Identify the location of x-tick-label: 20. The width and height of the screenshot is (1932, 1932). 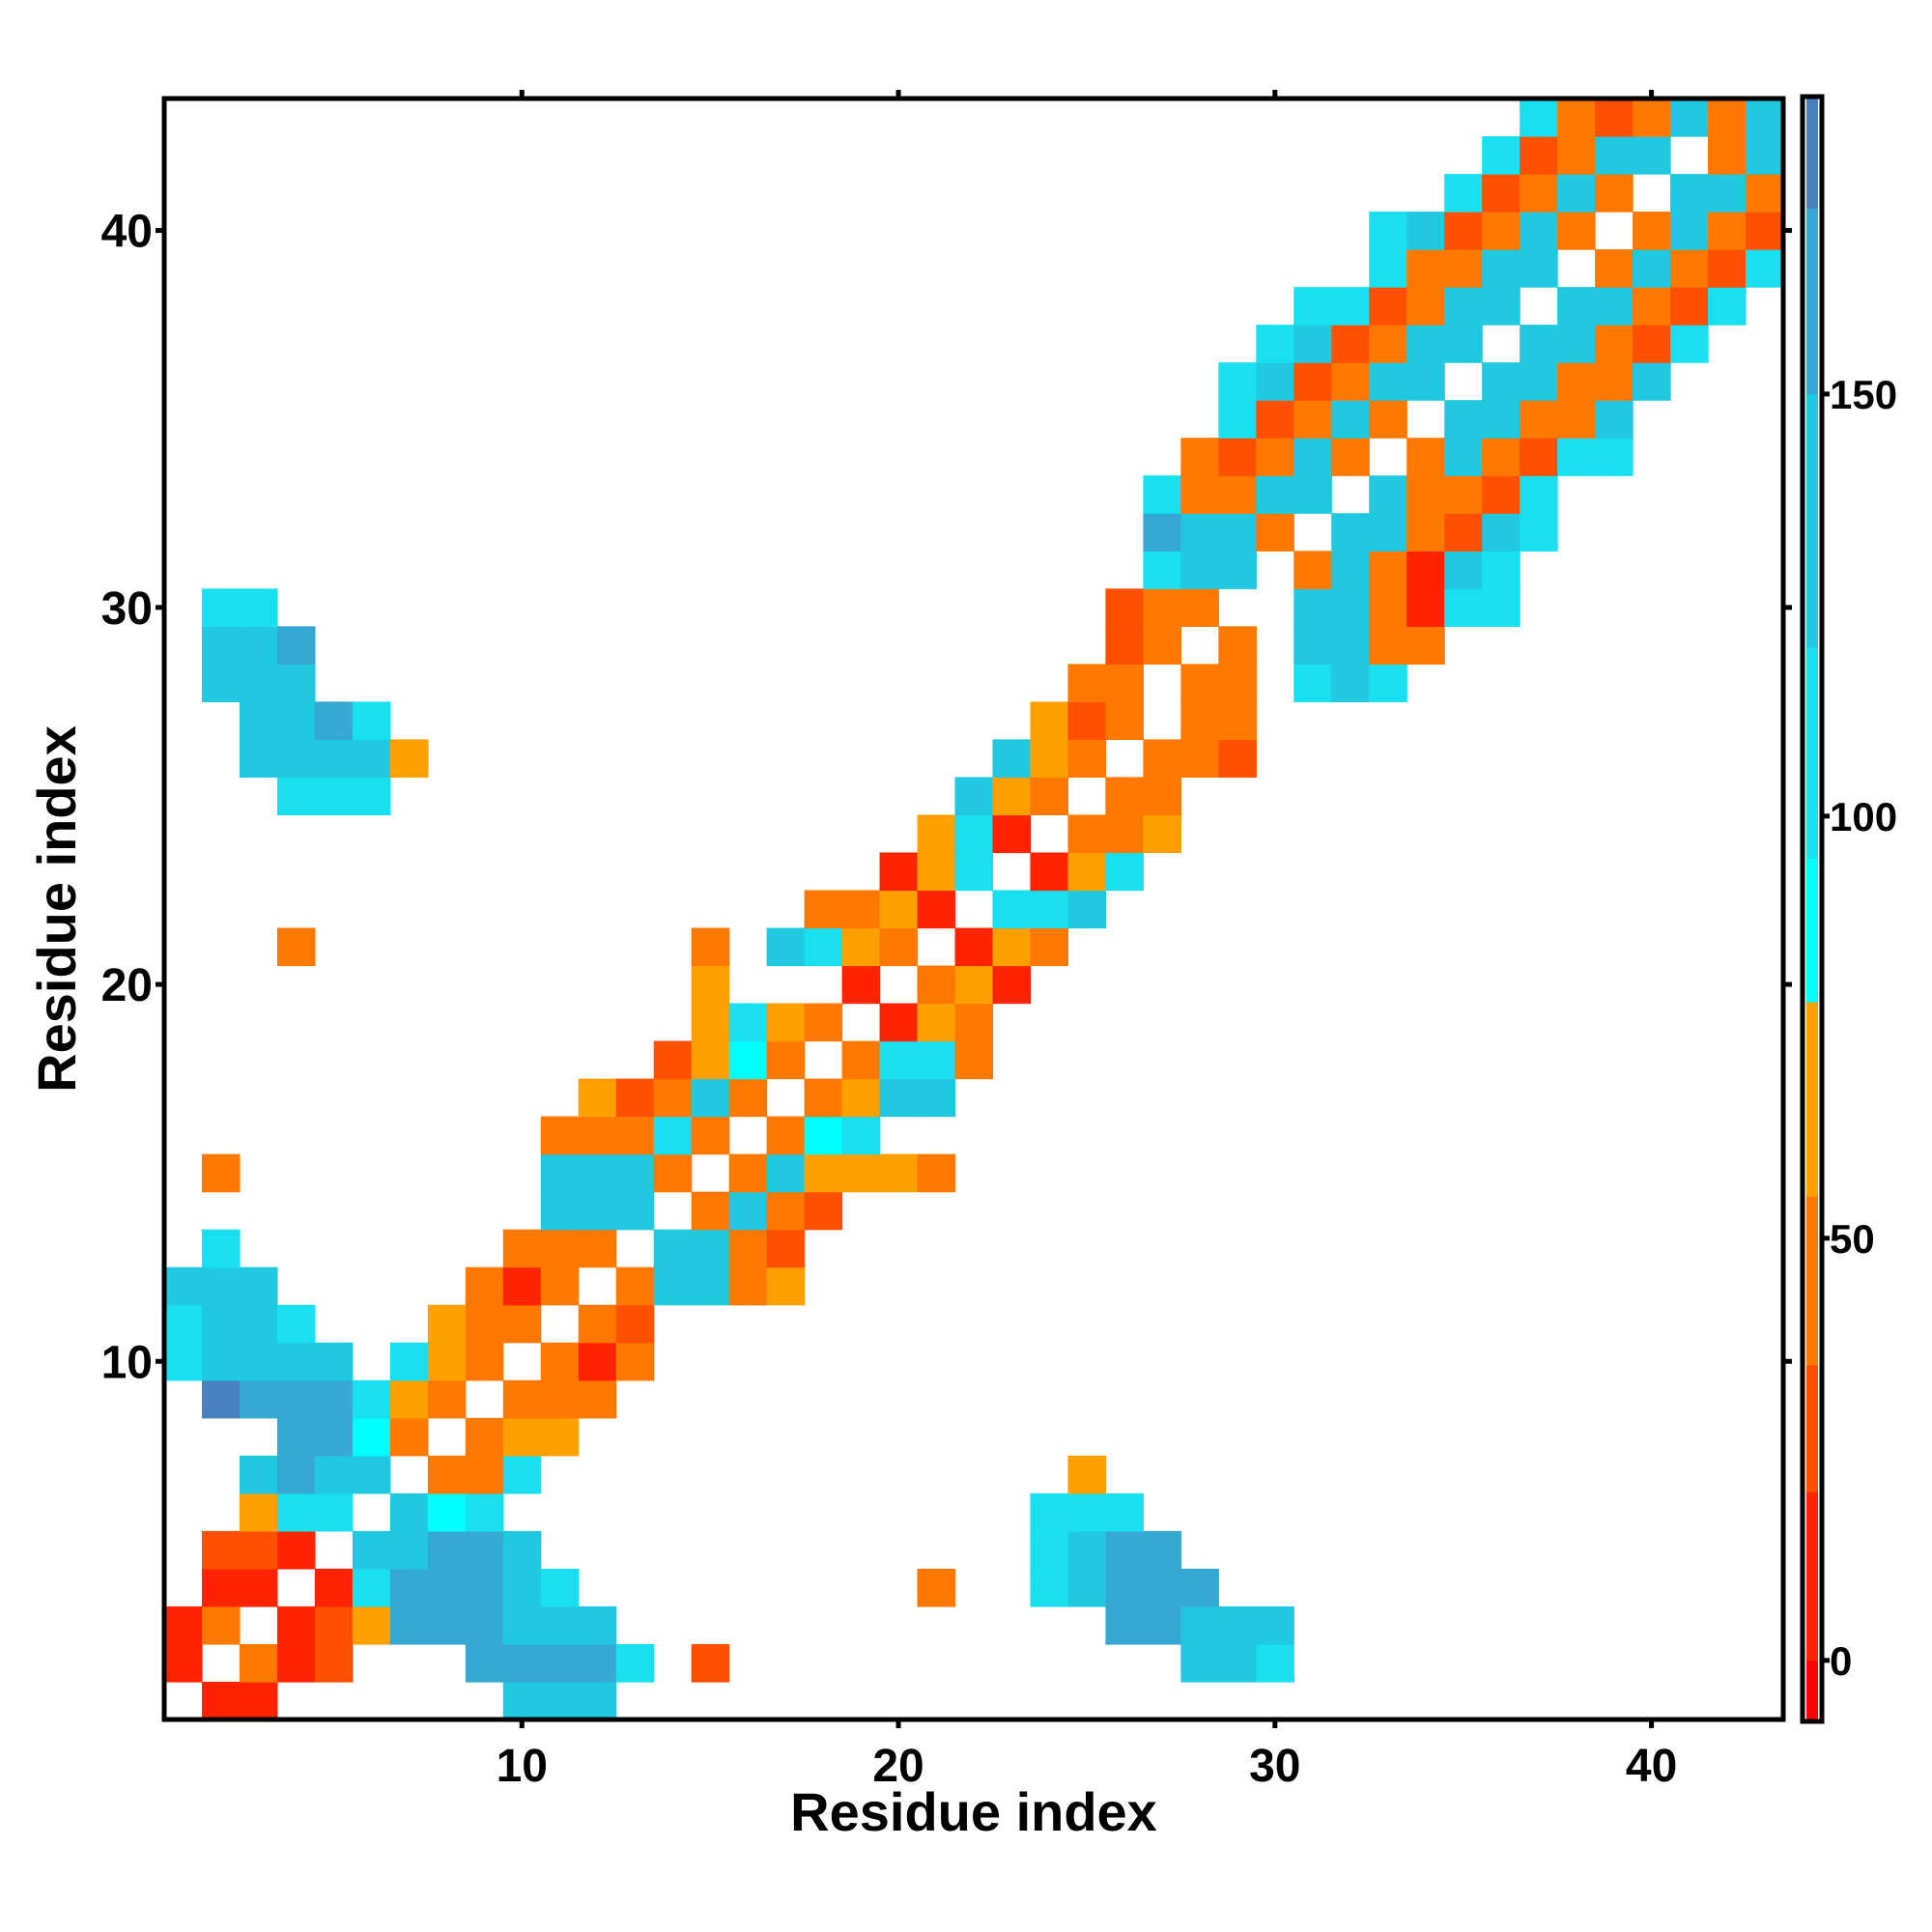
(897, 1766).